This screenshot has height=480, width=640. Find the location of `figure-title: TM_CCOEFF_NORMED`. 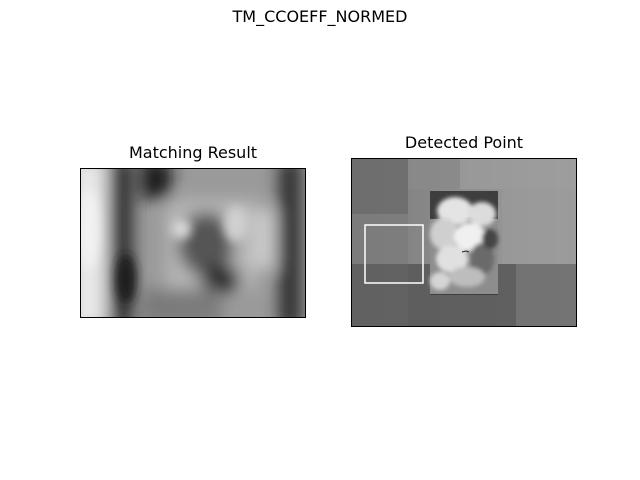

figure-title: TM_CCOEFF_NORMED is located at coordinates (320, 16).